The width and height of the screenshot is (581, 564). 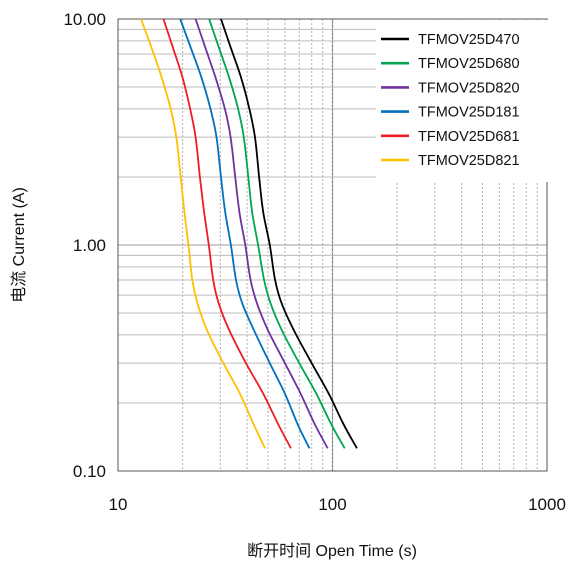 What do you see at coordinates (19, 245) in the screenshot?
I see `y-axis-title: 电流 Current (A)` at bounding box center [19, 245].